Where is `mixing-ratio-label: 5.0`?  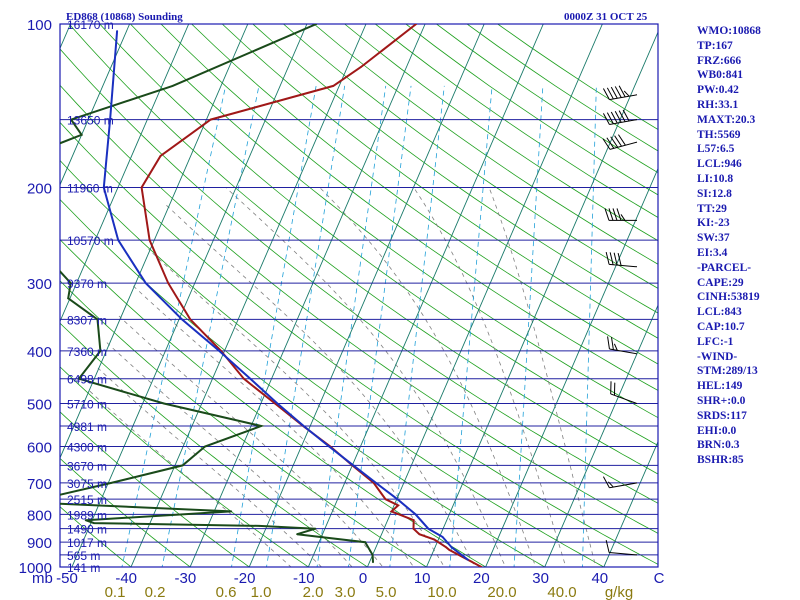
mixing-ratio-label: 5.0 is located at coordinates (386, 592).